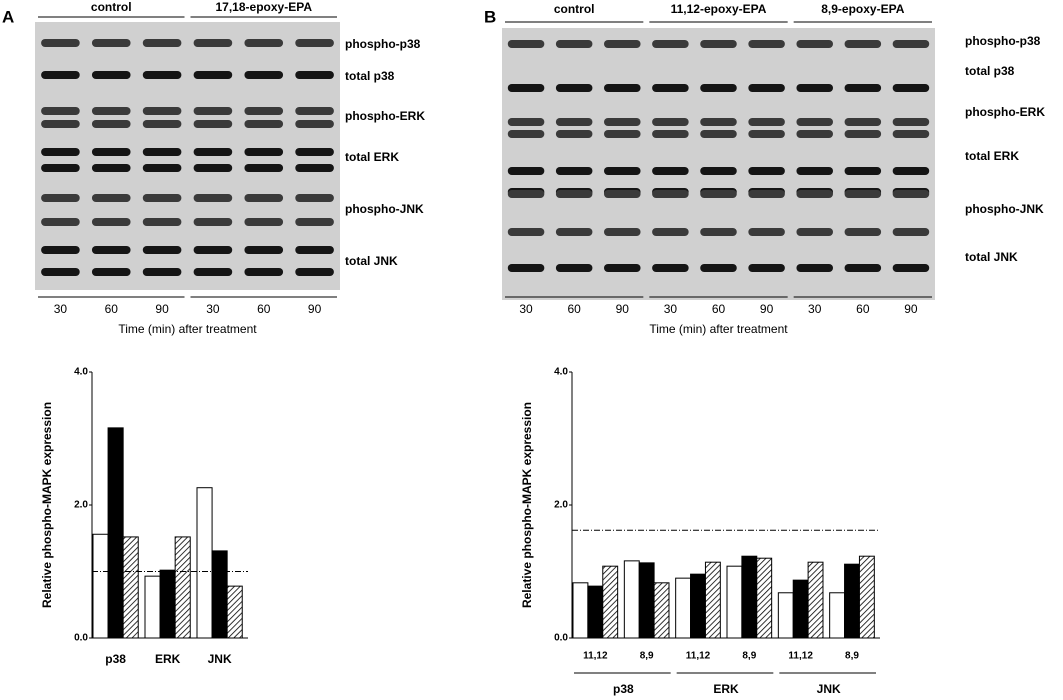 This screenshot has width=1063, height=700. What do you see at coordinates (264, 7) in the screenshot?
I see `group-header: 17,18-epoxy-EPA` at bounding box center [264, 7].